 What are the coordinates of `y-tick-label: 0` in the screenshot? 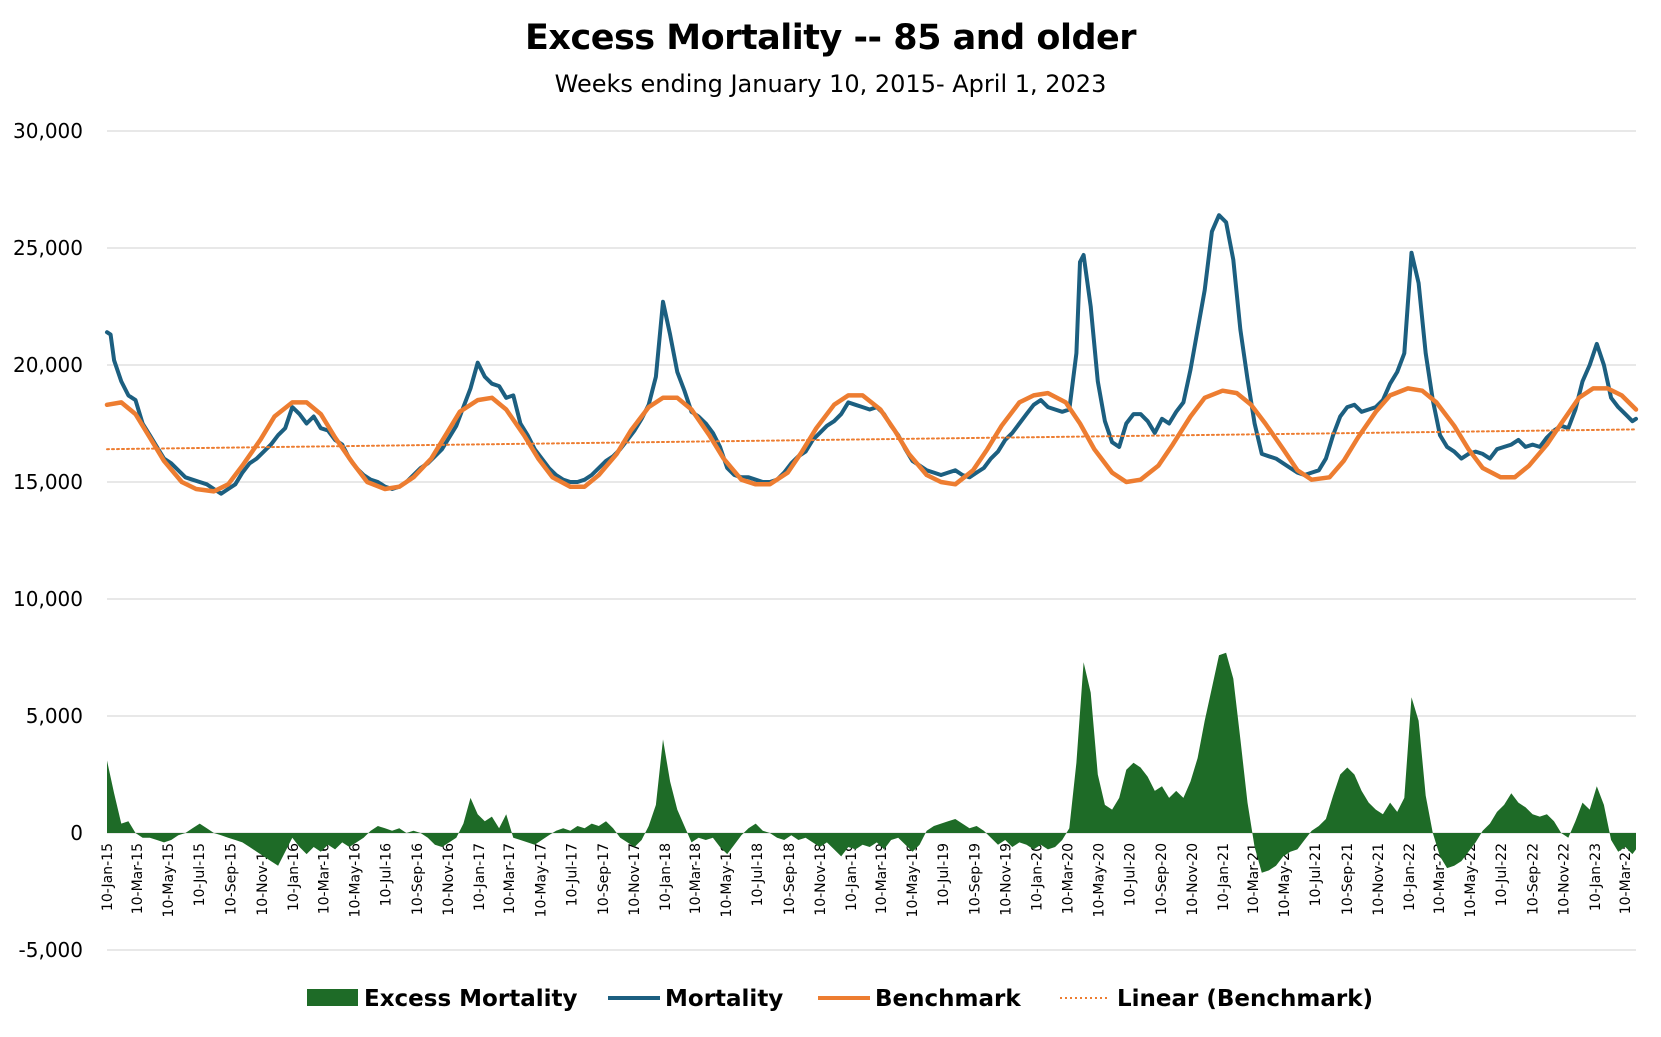 It's located at (76, 833).